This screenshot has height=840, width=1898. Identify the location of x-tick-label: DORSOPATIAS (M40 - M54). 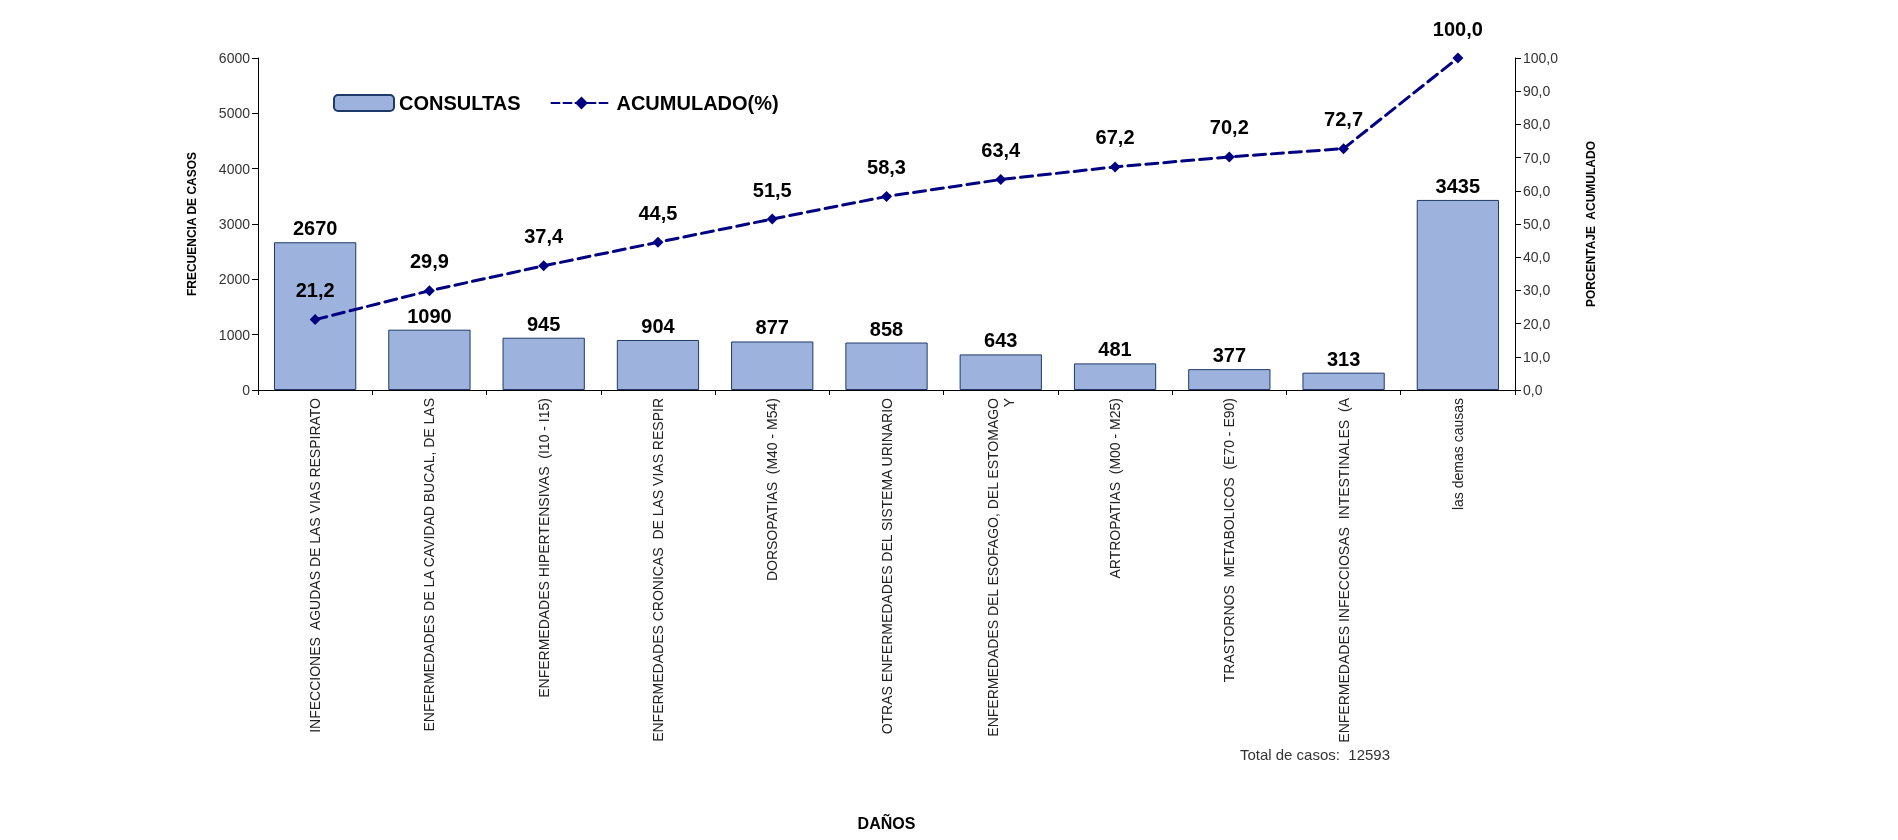
(772, 490).